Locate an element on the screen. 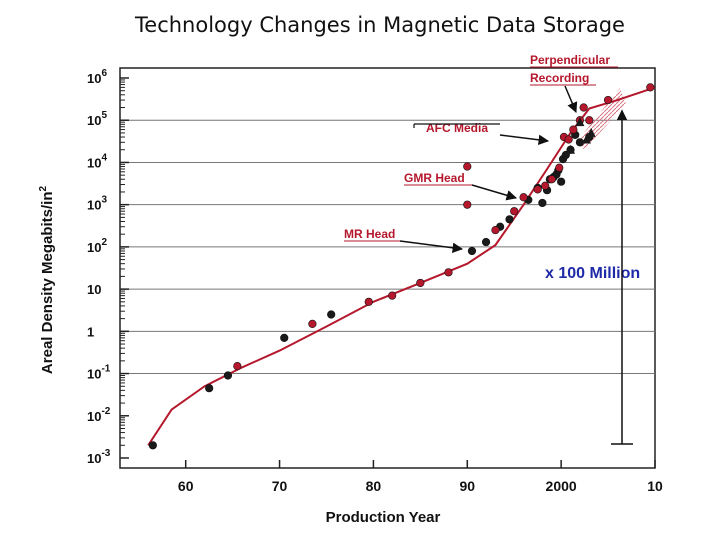 Image resolution: width=720 pixels, height=540 pixels. y-tick-label: 10⁴ is located at coordinates (97, 161).